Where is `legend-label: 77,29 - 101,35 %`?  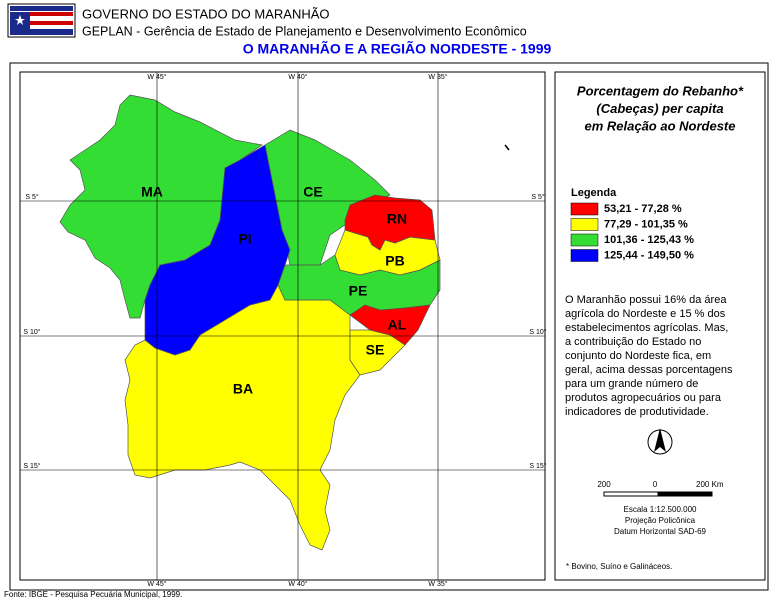 legend-label: 77,29 - 101,35 % is located at coordinates (646, 224).